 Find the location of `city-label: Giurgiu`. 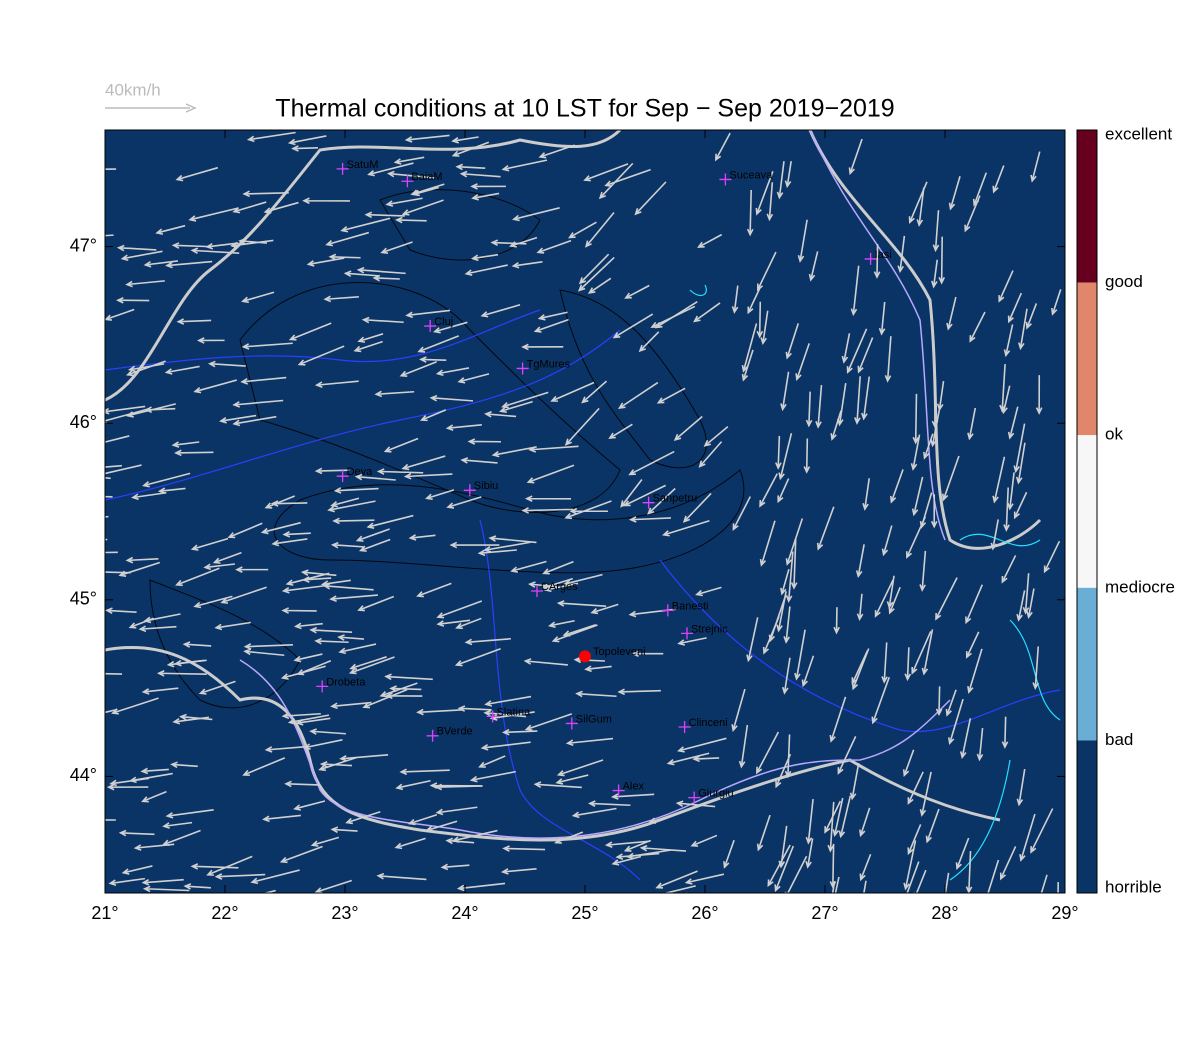

city-label: Giurgiu is located at coordinates (715, 794).